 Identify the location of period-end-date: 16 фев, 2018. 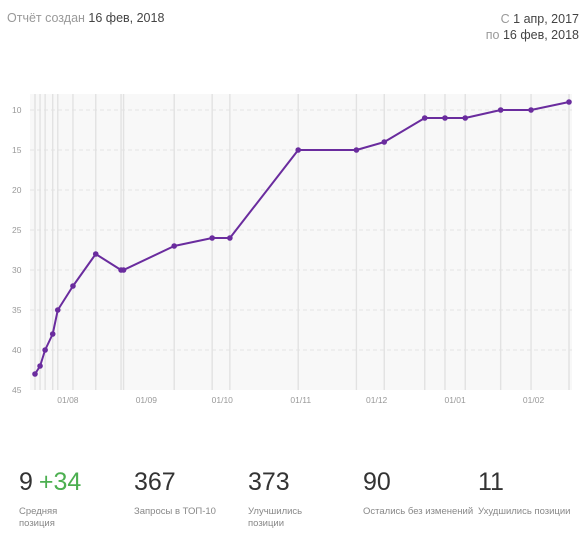
(540, 35).